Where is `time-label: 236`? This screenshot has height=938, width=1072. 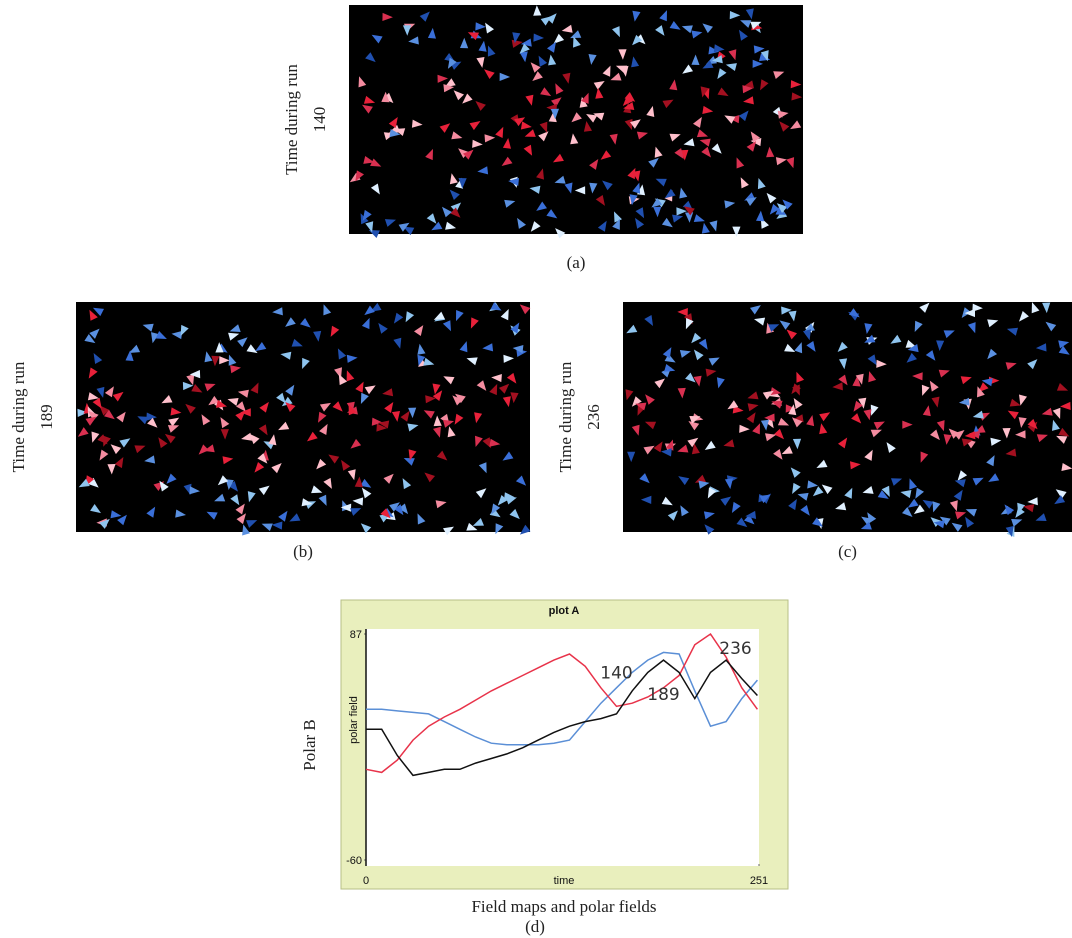 time-label: 236 is located at coordinates (593, 417).